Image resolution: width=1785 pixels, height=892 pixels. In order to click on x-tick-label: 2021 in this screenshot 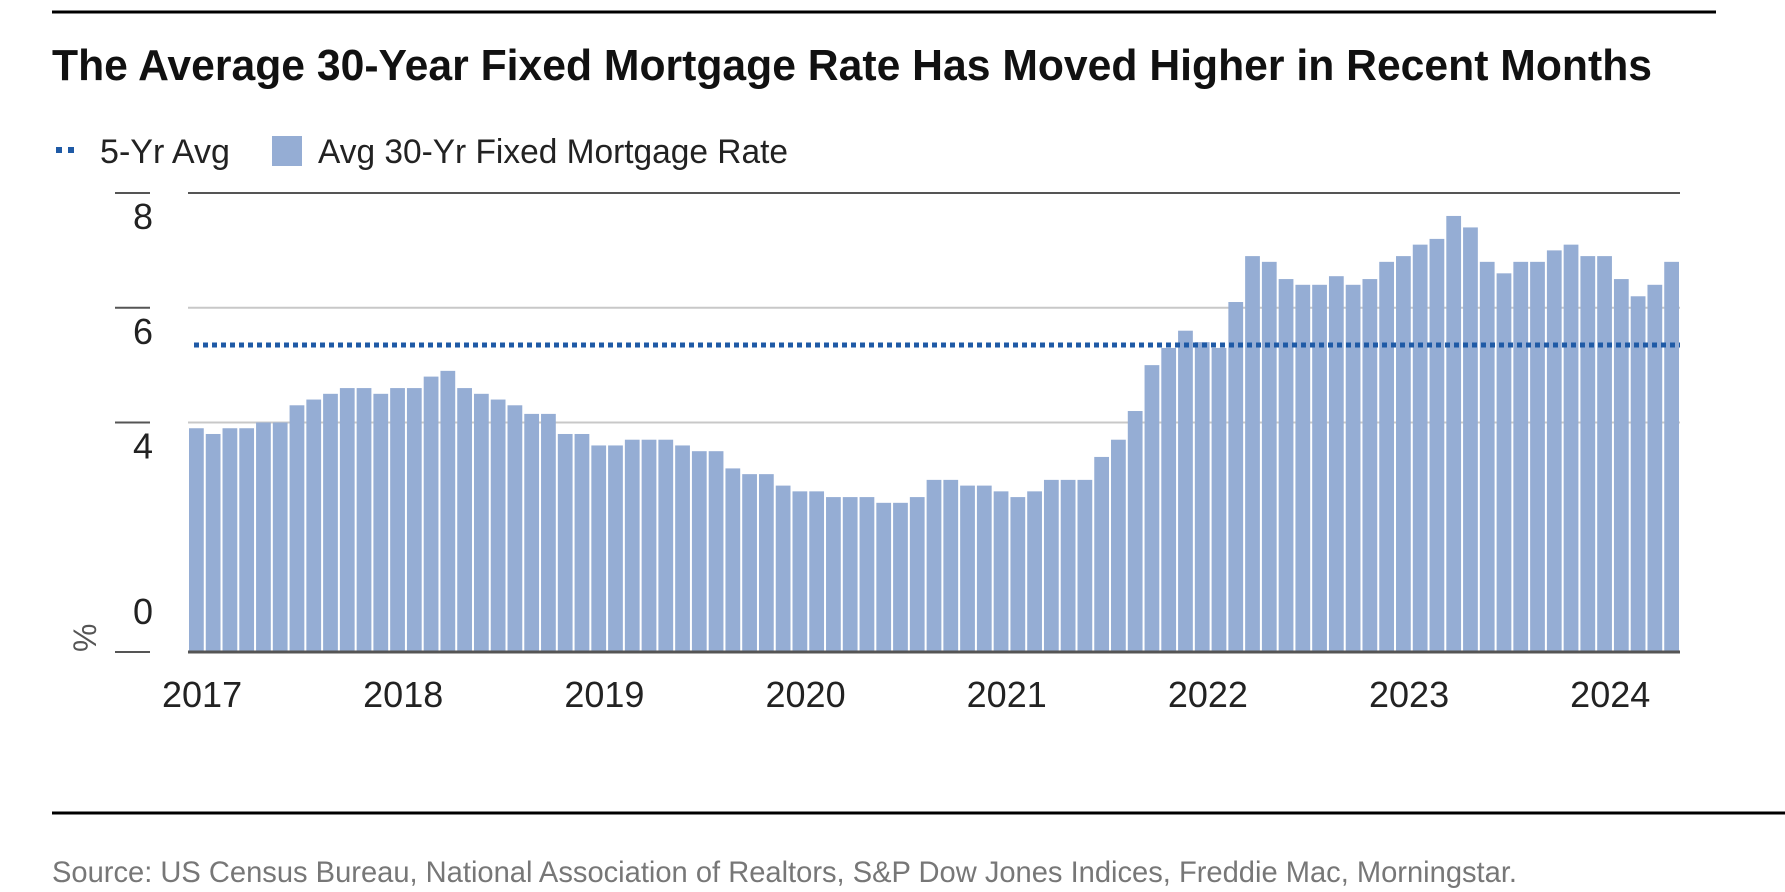, I will do `click(1007, 694)`.